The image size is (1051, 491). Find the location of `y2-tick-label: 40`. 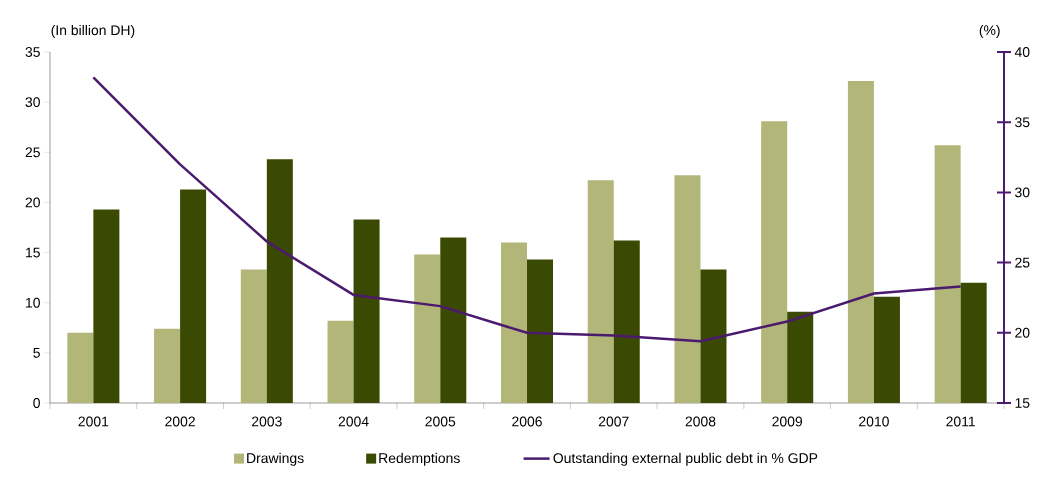

y2-tick-label: 40 is located at coordinates (1022, 52).